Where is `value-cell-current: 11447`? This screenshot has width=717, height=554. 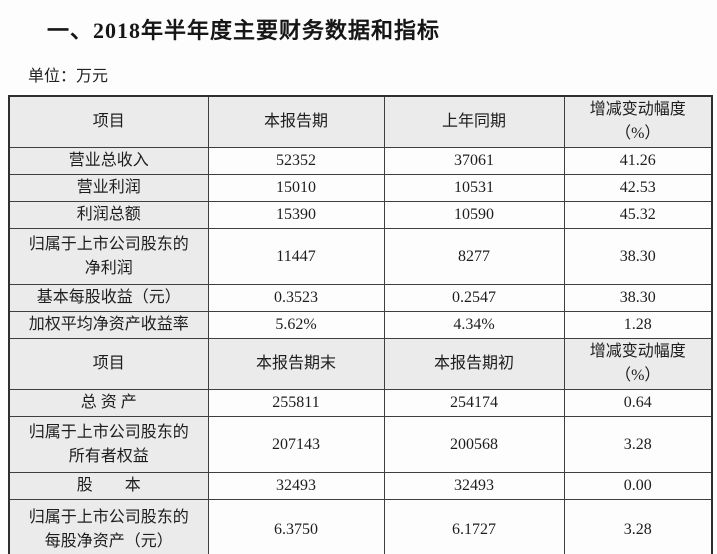
value-cell-current: 11447 is located at coordinates (296, 256).